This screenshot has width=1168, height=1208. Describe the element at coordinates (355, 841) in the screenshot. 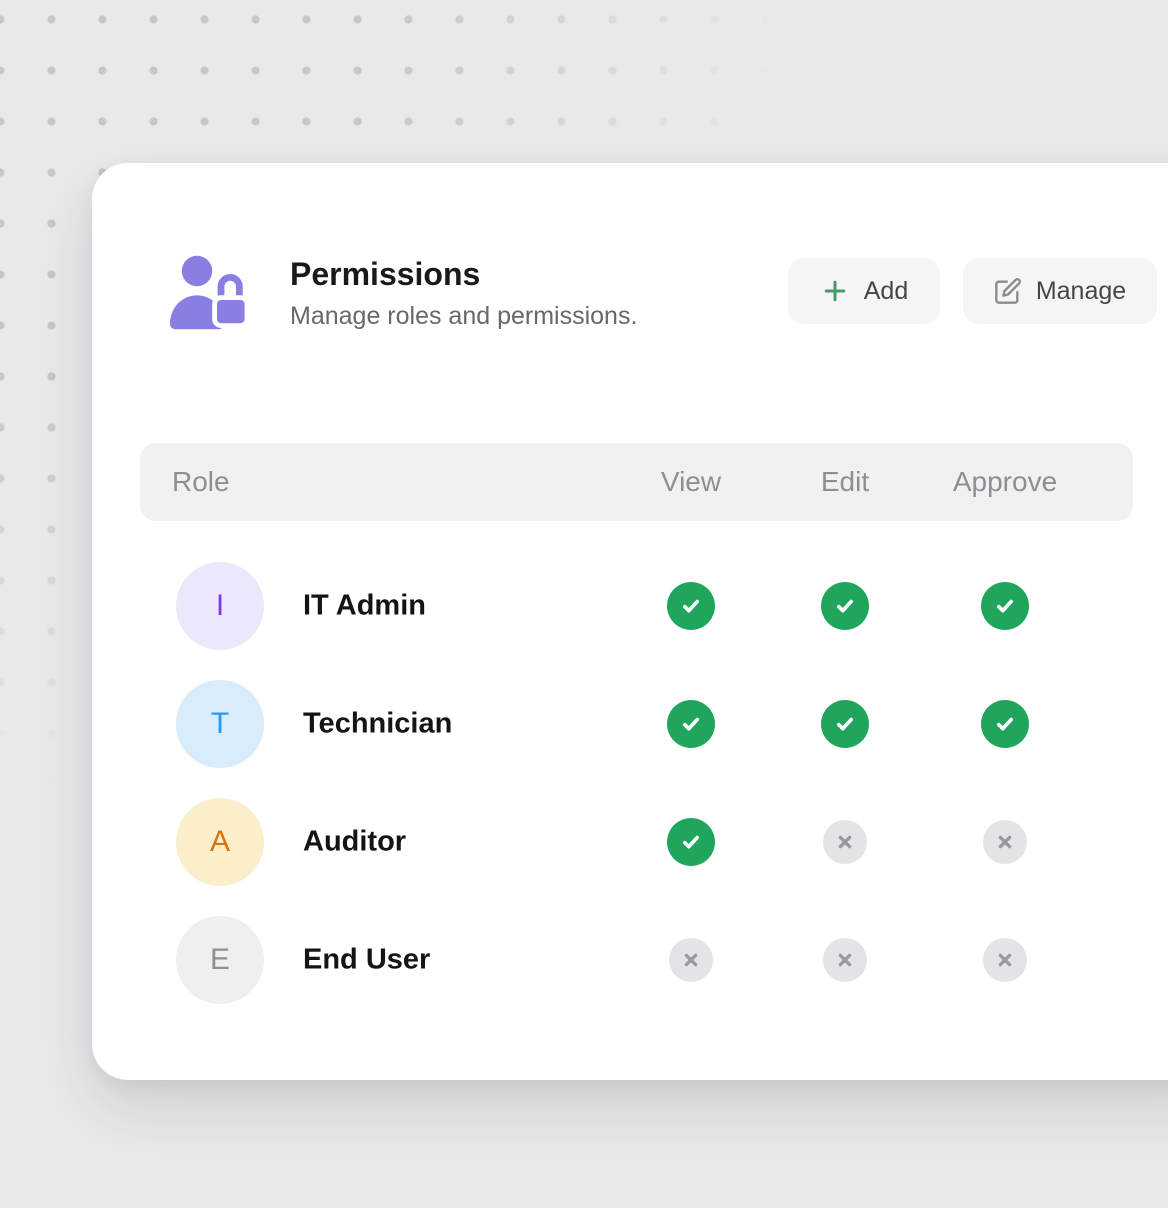

I see `role-name: Auditor` at that location.